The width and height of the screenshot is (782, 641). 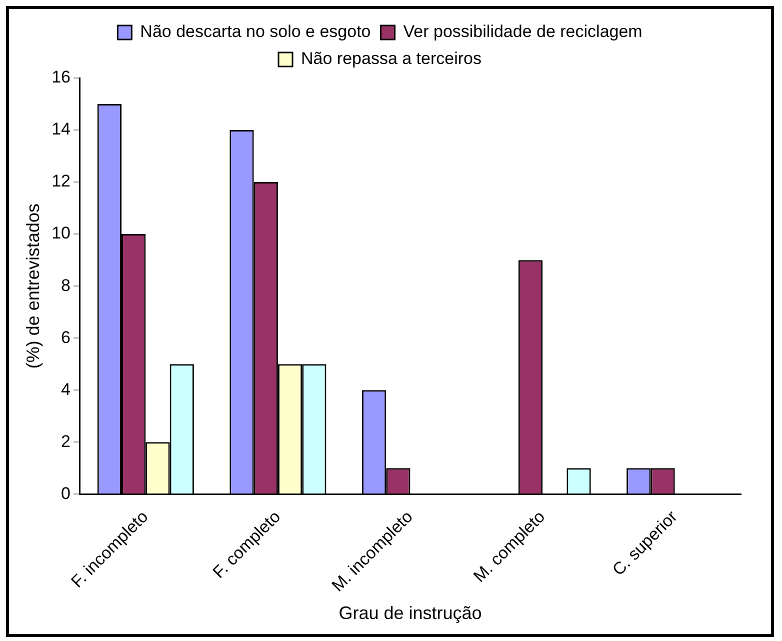 I want to click on y-tick-label: 16, so click(x=61, y=77).